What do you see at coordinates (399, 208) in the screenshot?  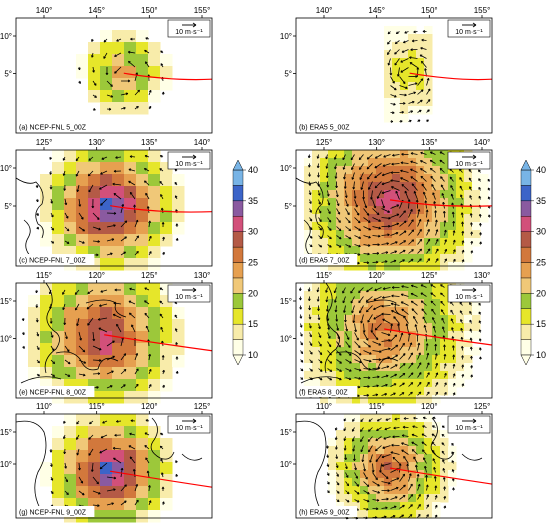 I see `wind-vectors` at bounding box center [399, 208].